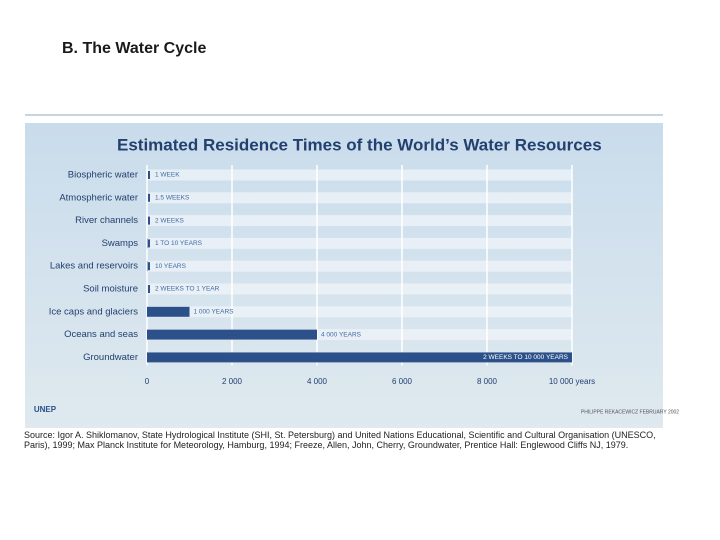 The height and width of the screenshot is (540, 720). Describe the element at coordinates (487, 381) in the screenshot. I see `x-tick-label: 8 000` at that location.